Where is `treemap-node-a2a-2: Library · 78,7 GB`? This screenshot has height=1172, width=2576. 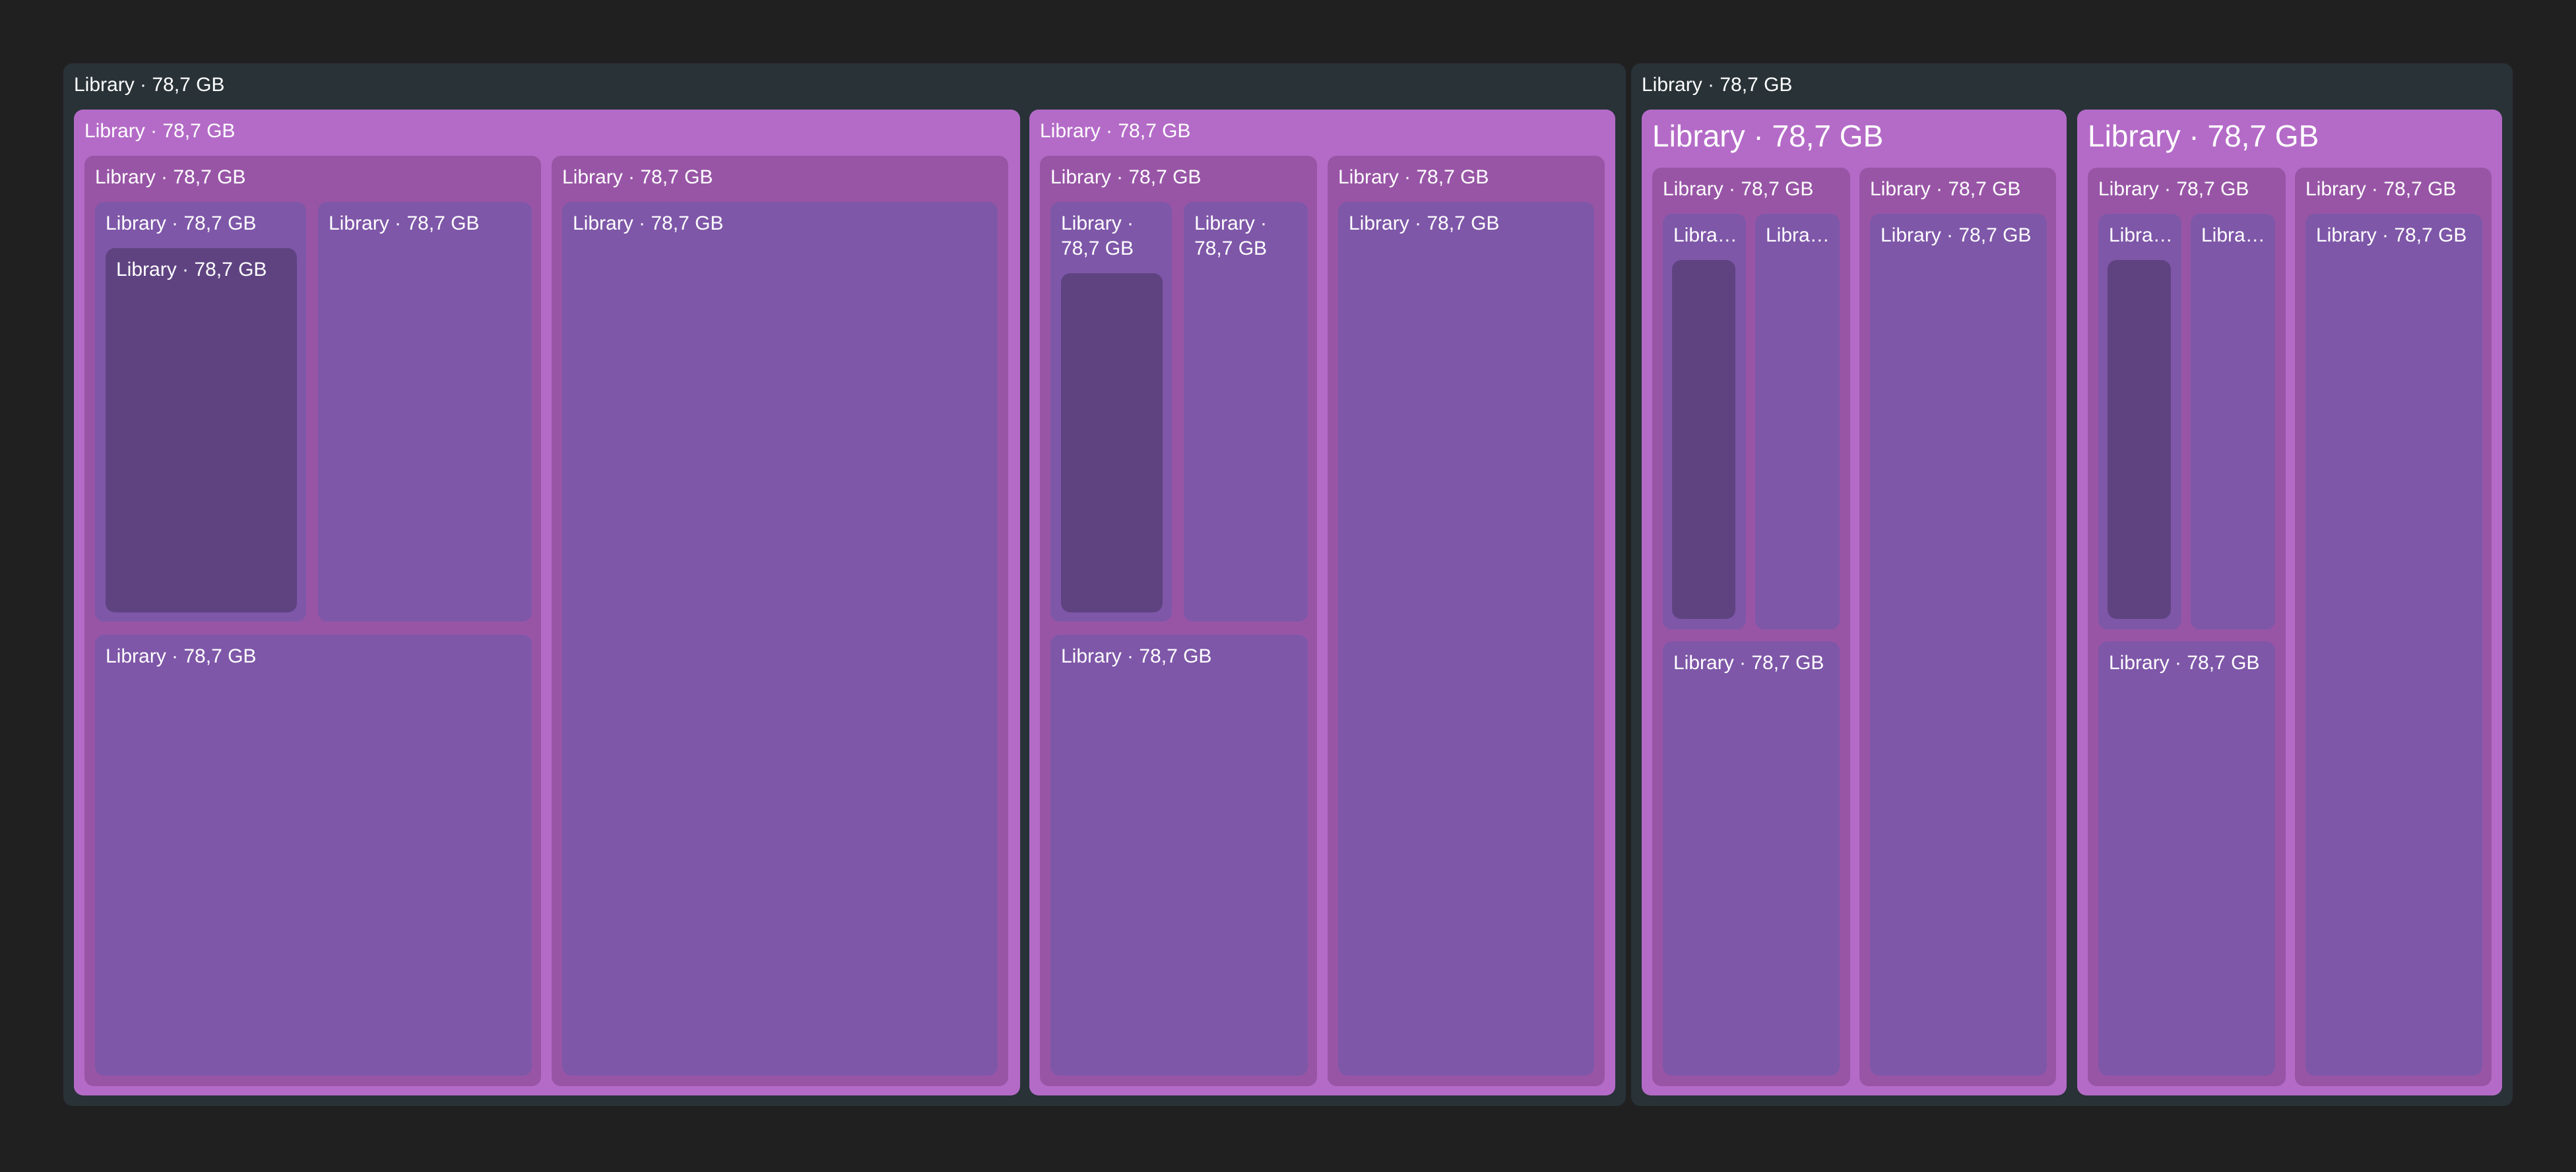
treemap-node-a2a-2: Library · 78,7 GB is located at coordinates (1246, 412).